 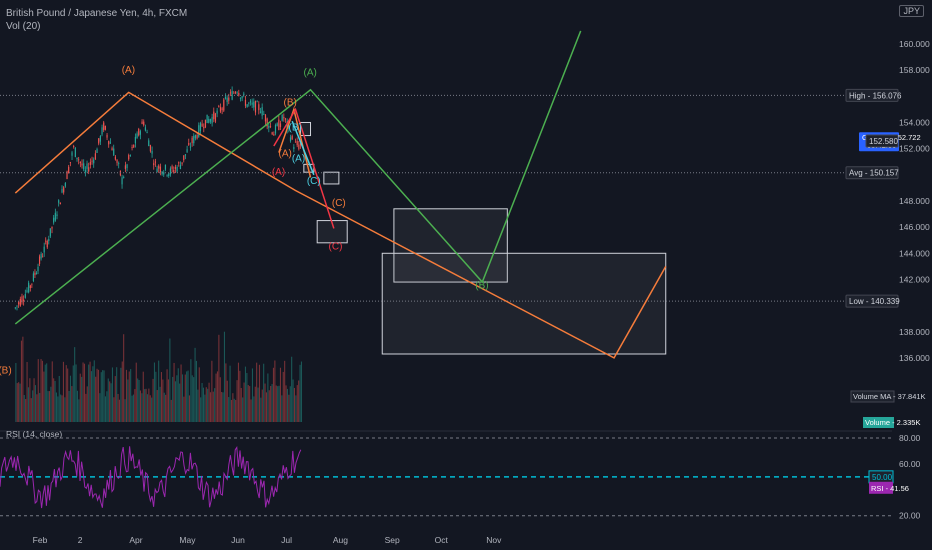 What do you see at coordinates (80, 540) in the screenshot?
I see `time-axis-tick-label: 2` at bounding box center [80, 540].